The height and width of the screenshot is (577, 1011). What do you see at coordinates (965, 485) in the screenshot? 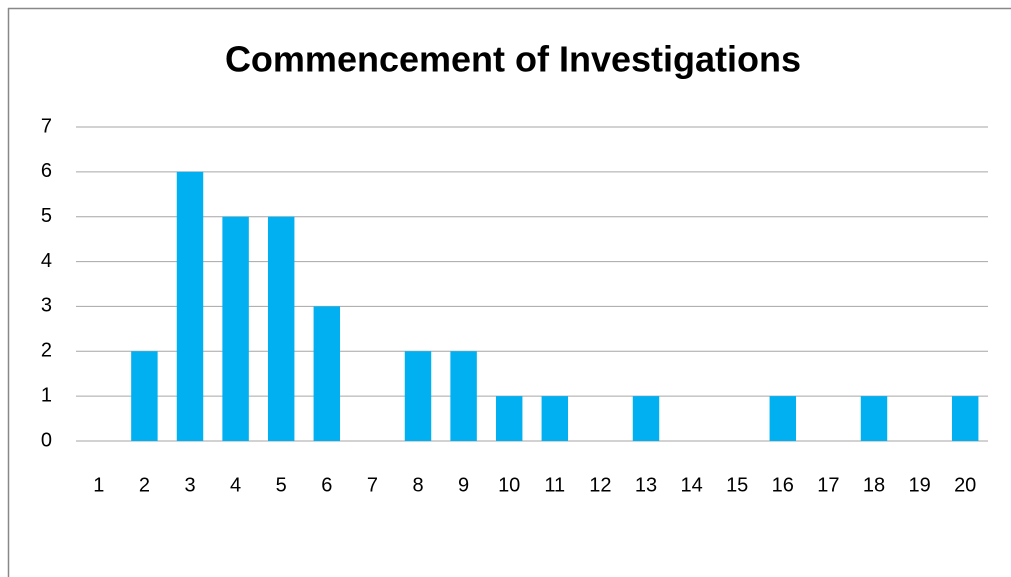
I see `x-tick-label: 20` at bounding box center [965, 485].